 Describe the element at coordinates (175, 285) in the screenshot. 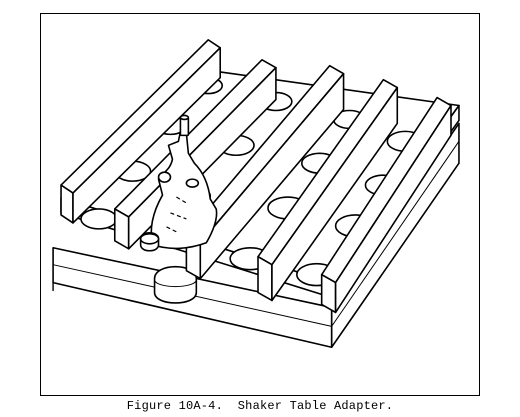

I see `lower-cylinder` at that location.